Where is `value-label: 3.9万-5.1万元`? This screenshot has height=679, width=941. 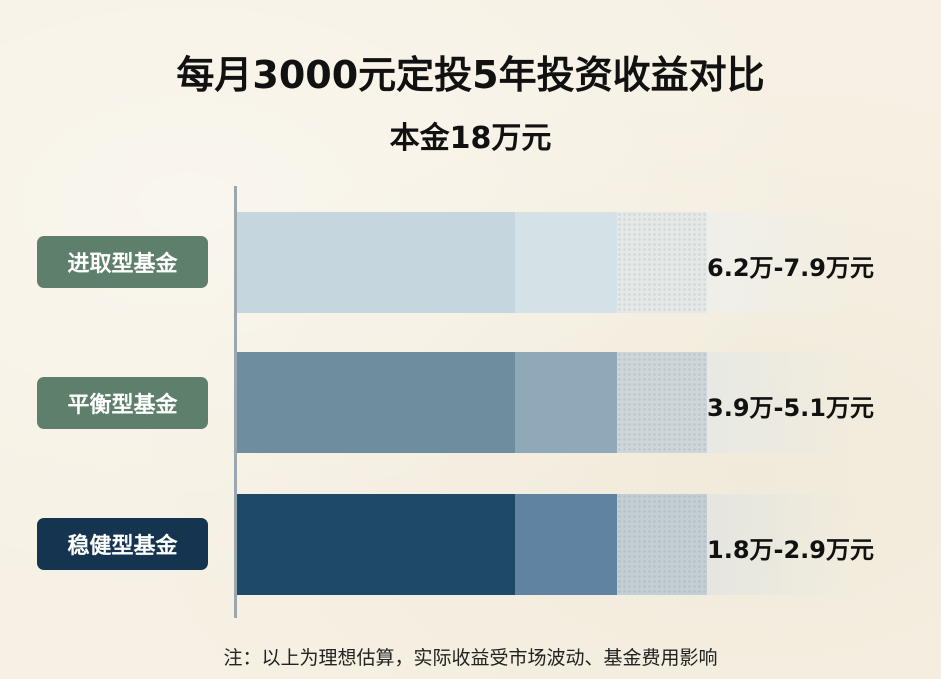
value-label: 3.9万-5.1万元 is located at coordinates (790, 408).